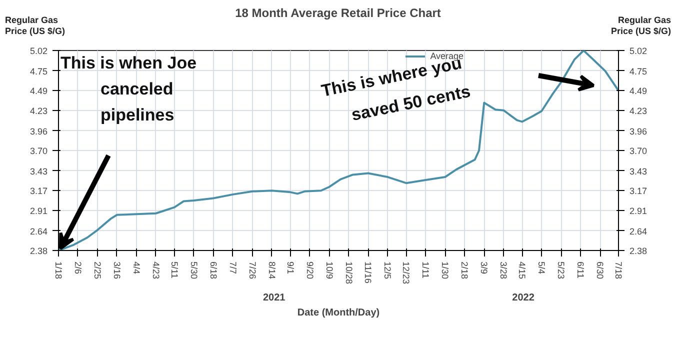 The width and height of the screenshot is (684, 339). What do you see at coordinates (639, 211) in the screenshot?
I see `y2-tick-label: 2.91` at bounding box center [639, 211].